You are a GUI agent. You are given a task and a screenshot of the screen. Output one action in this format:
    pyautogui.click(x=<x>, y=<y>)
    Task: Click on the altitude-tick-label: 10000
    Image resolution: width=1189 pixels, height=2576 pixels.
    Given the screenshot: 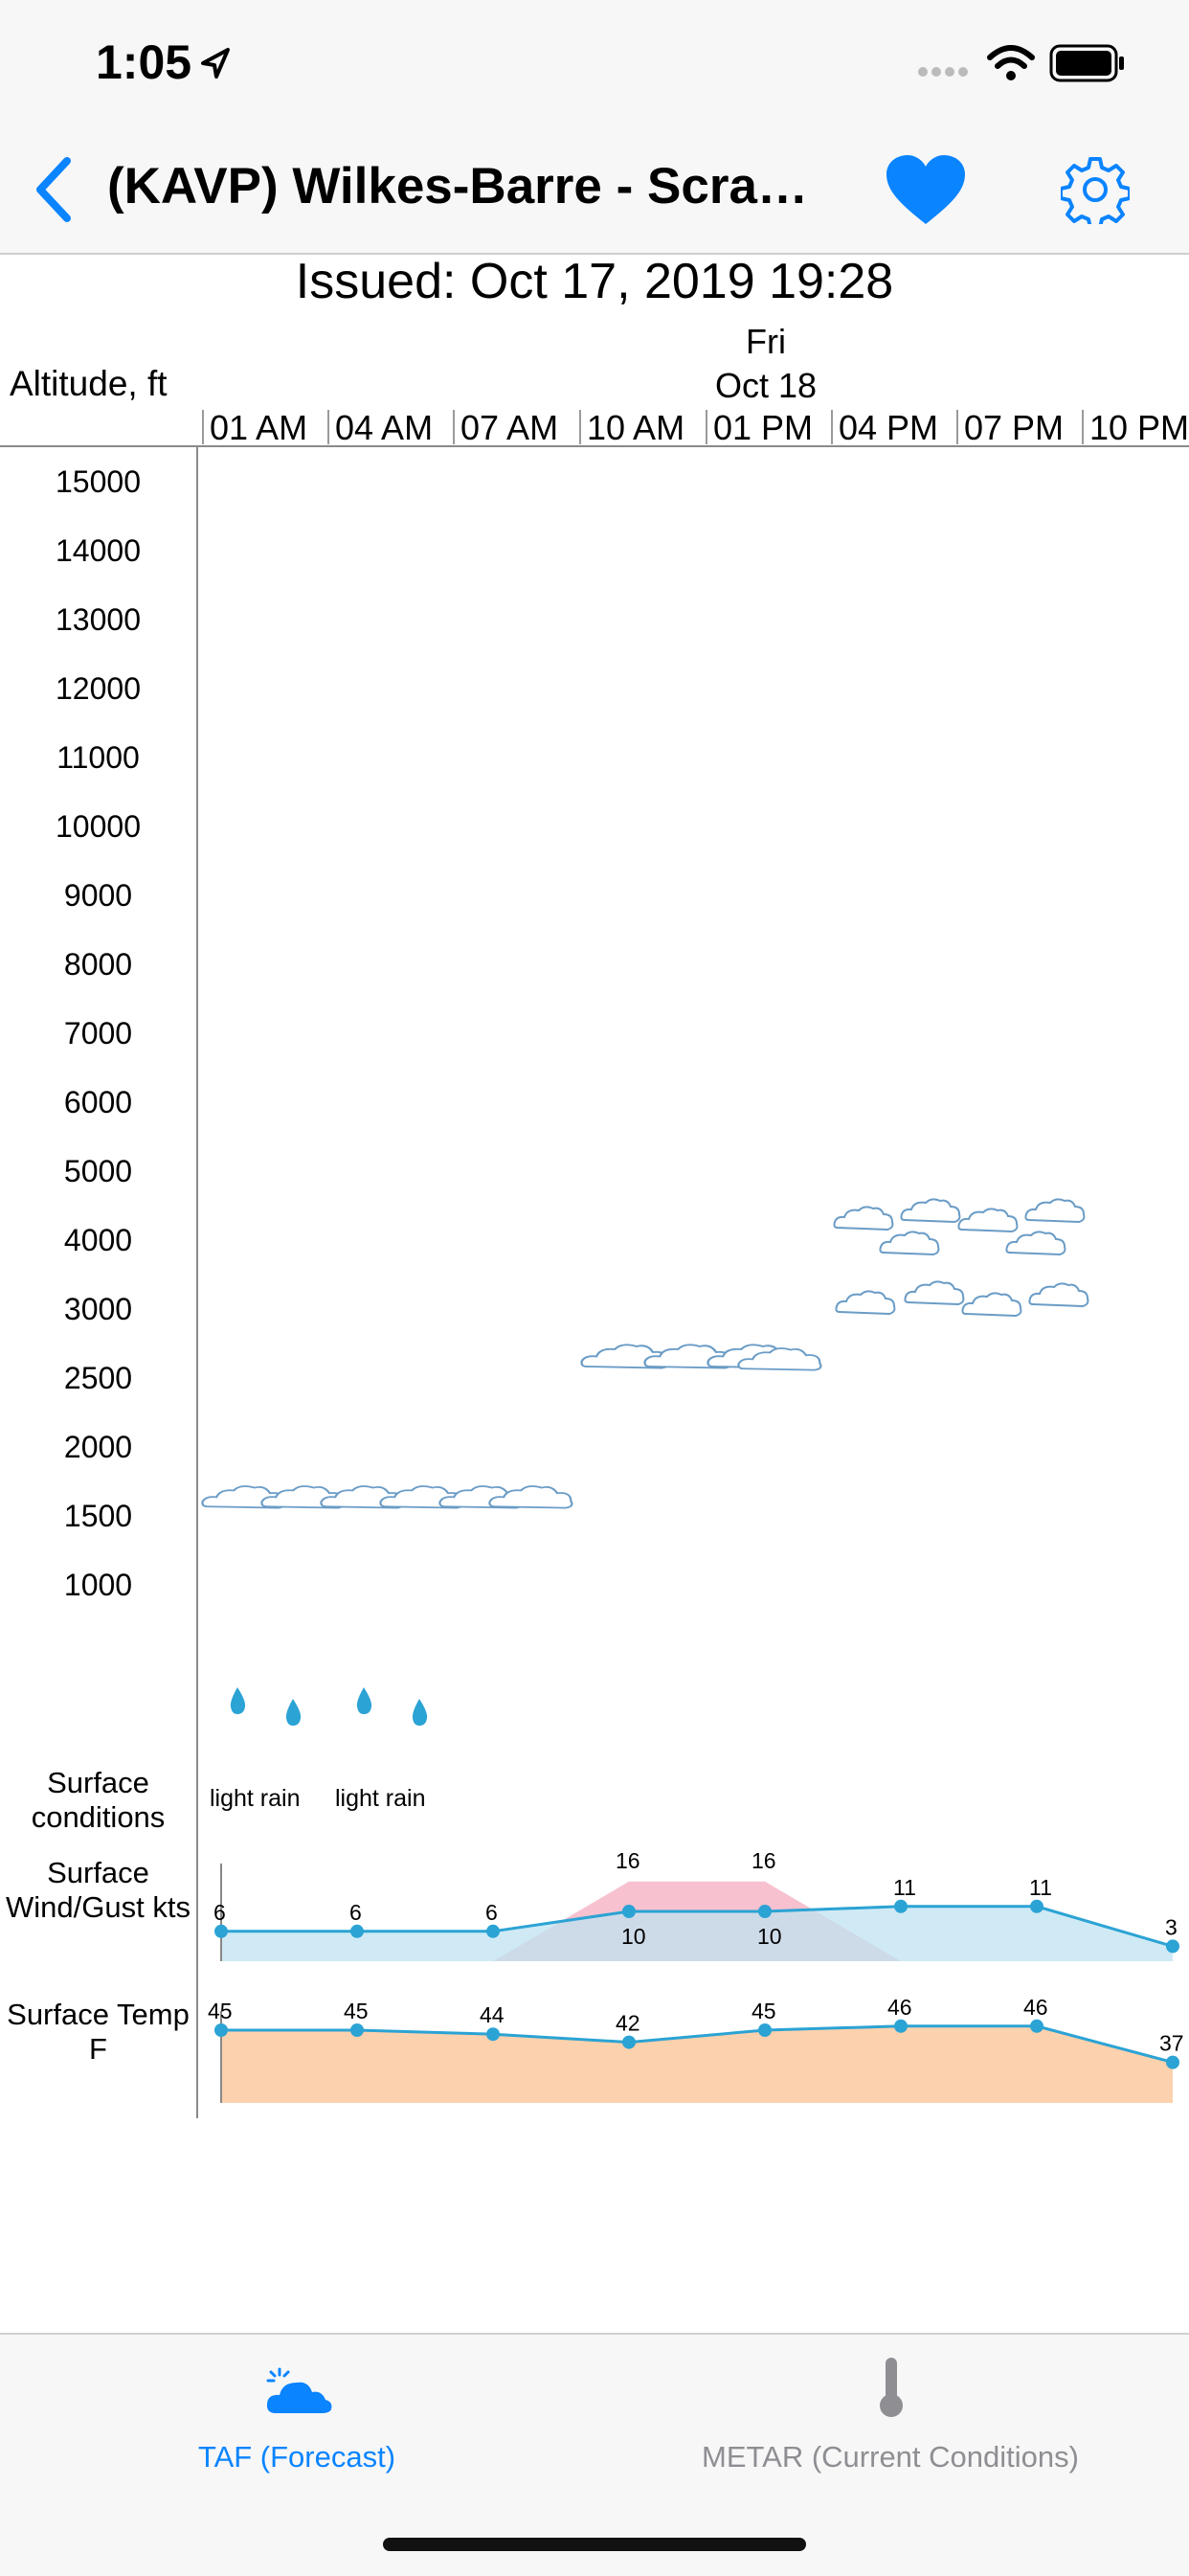 What is the action you would take?
    pyautogui.click(x=98, y=826)
    